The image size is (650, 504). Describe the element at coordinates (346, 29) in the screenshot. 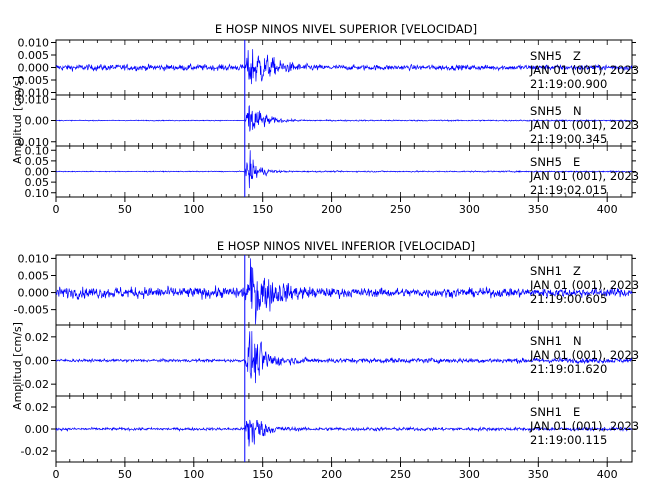

I see `chart-title-superior: E HOSP NINOS NIVEL SUPERIOR [VELOCIDAD]` at that location.